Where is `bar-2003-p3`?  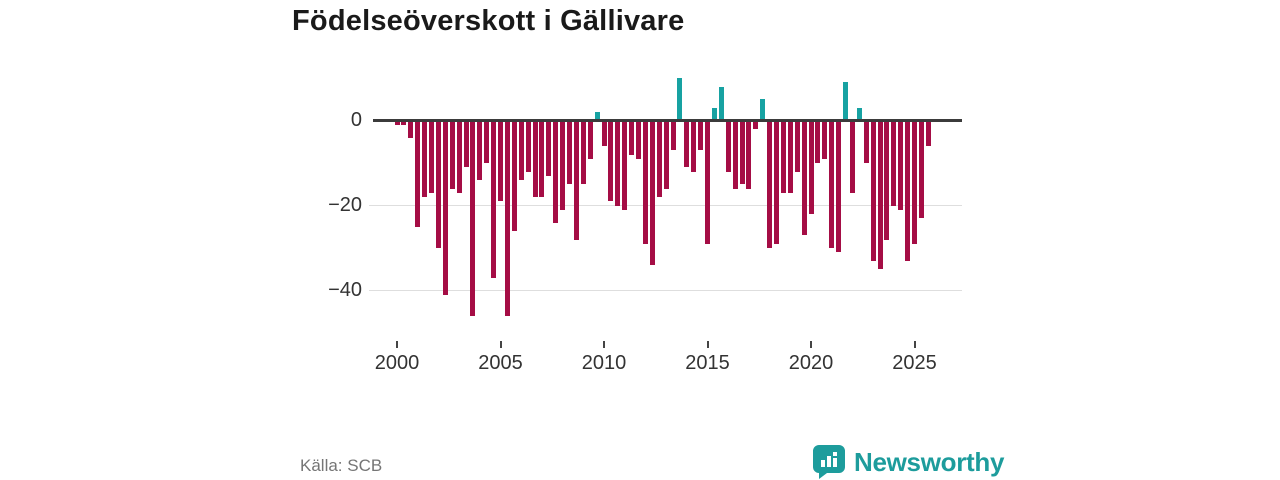 bar-2003-p3 is located at coordinates (473, 218).